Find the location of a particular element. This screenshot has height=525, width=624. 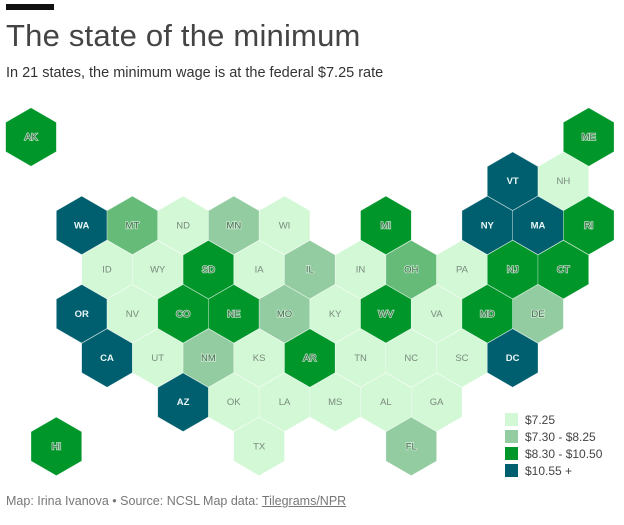

legend-item: $10.55 + is located at coordinates (553, 470).